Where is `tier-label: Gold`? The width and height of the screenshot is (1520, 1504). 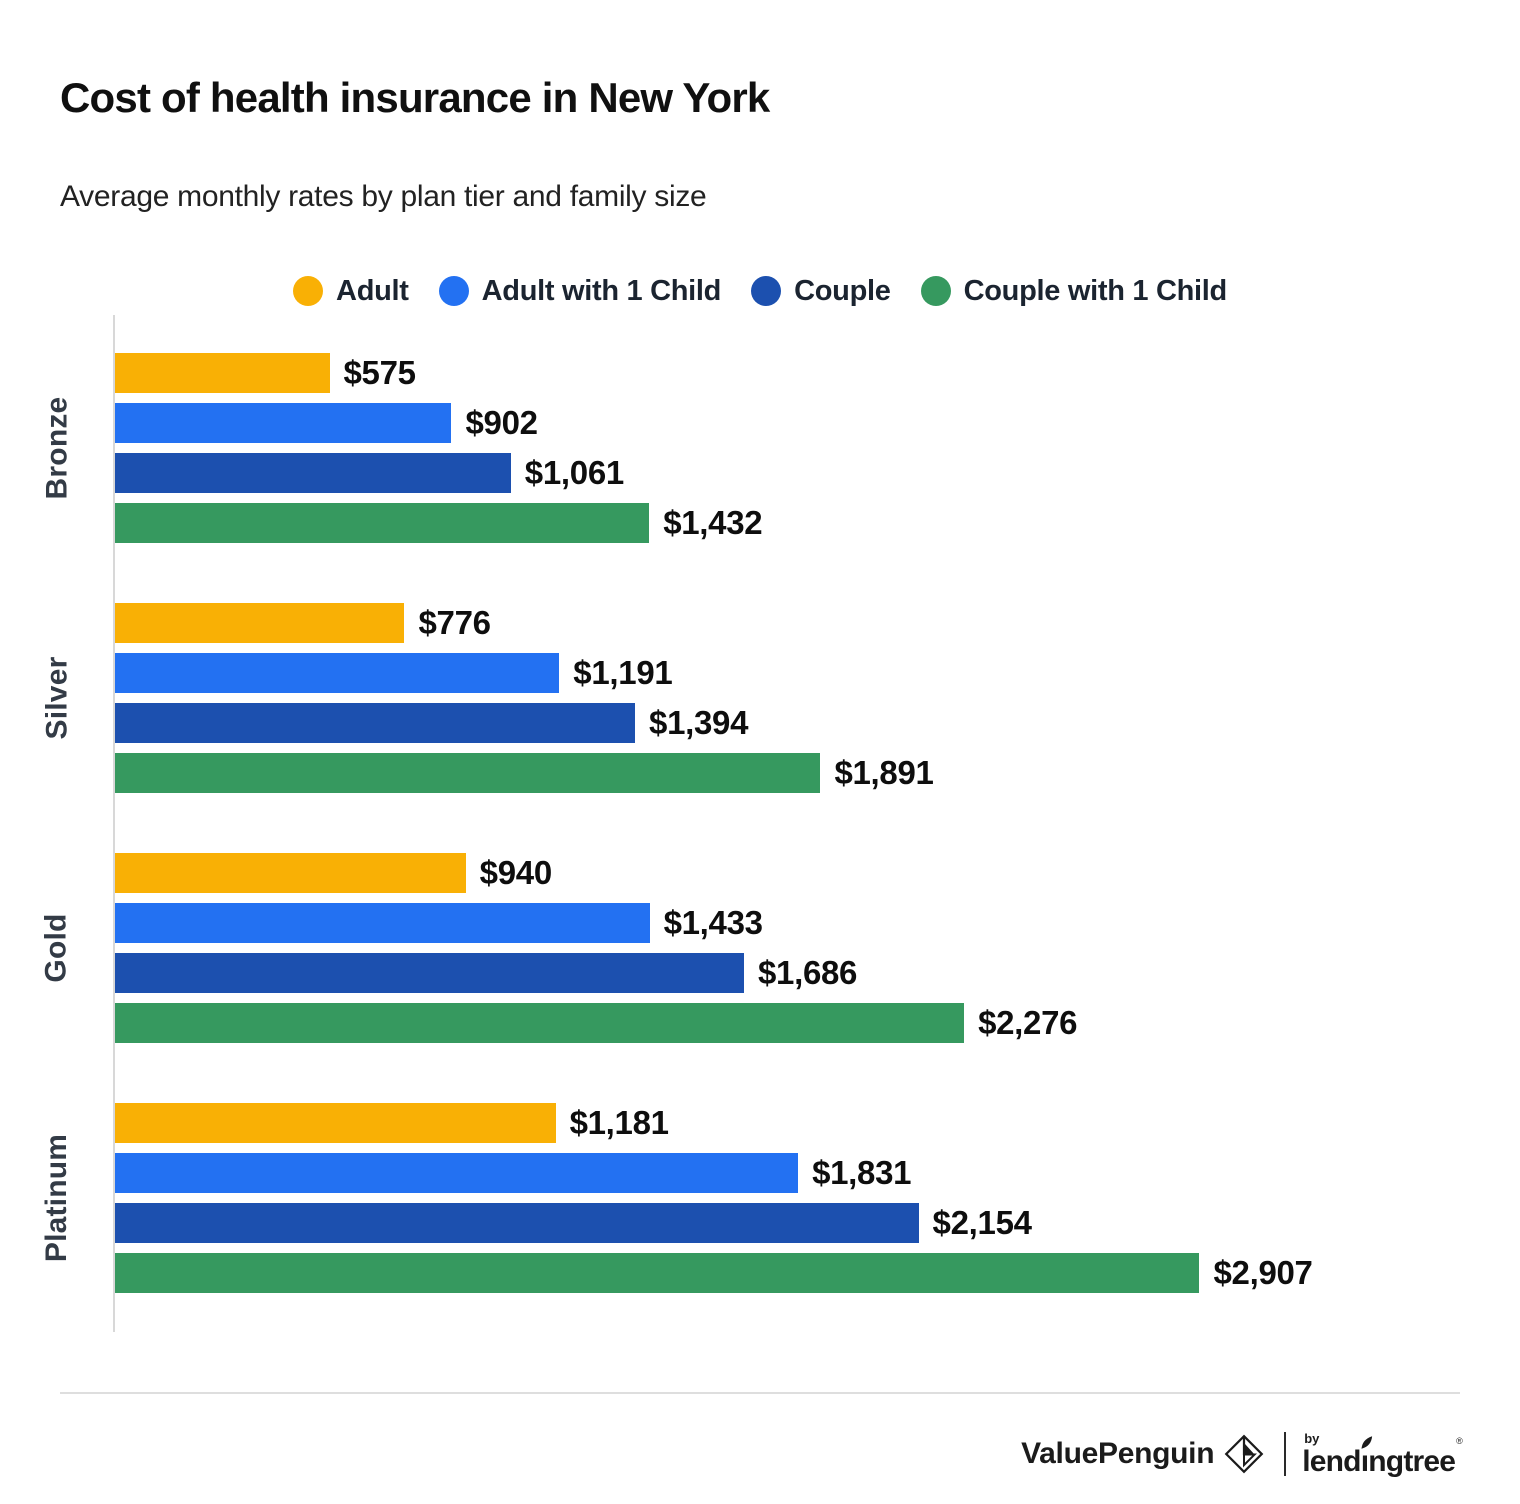
tier-label: Gold is located at coordinates (57, 948).